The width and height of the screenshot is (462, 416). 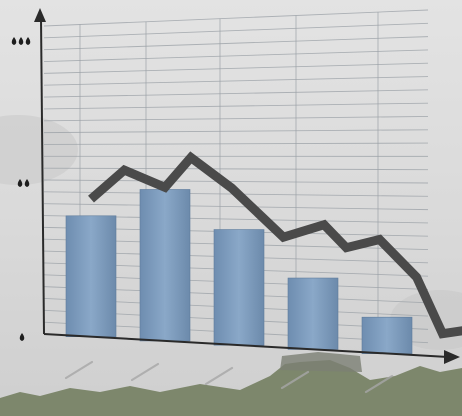 I want to click on x-axis, so click(x=246, y=345).